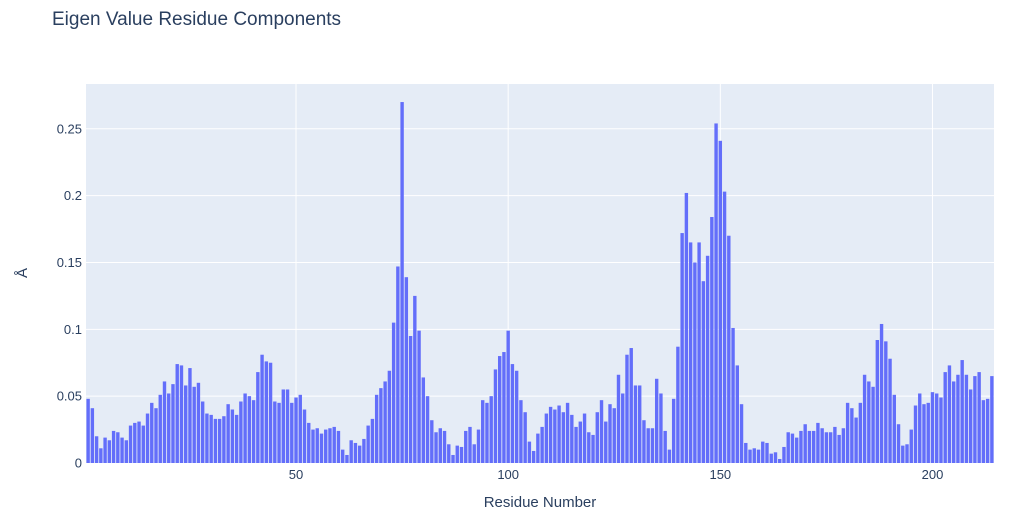 The width and height of the screenshot is (1014, 522). What do you see at coordinates (78, 463) in the screenshot?
I see `y-tick-label: 0` at bounding box center [78, 463].